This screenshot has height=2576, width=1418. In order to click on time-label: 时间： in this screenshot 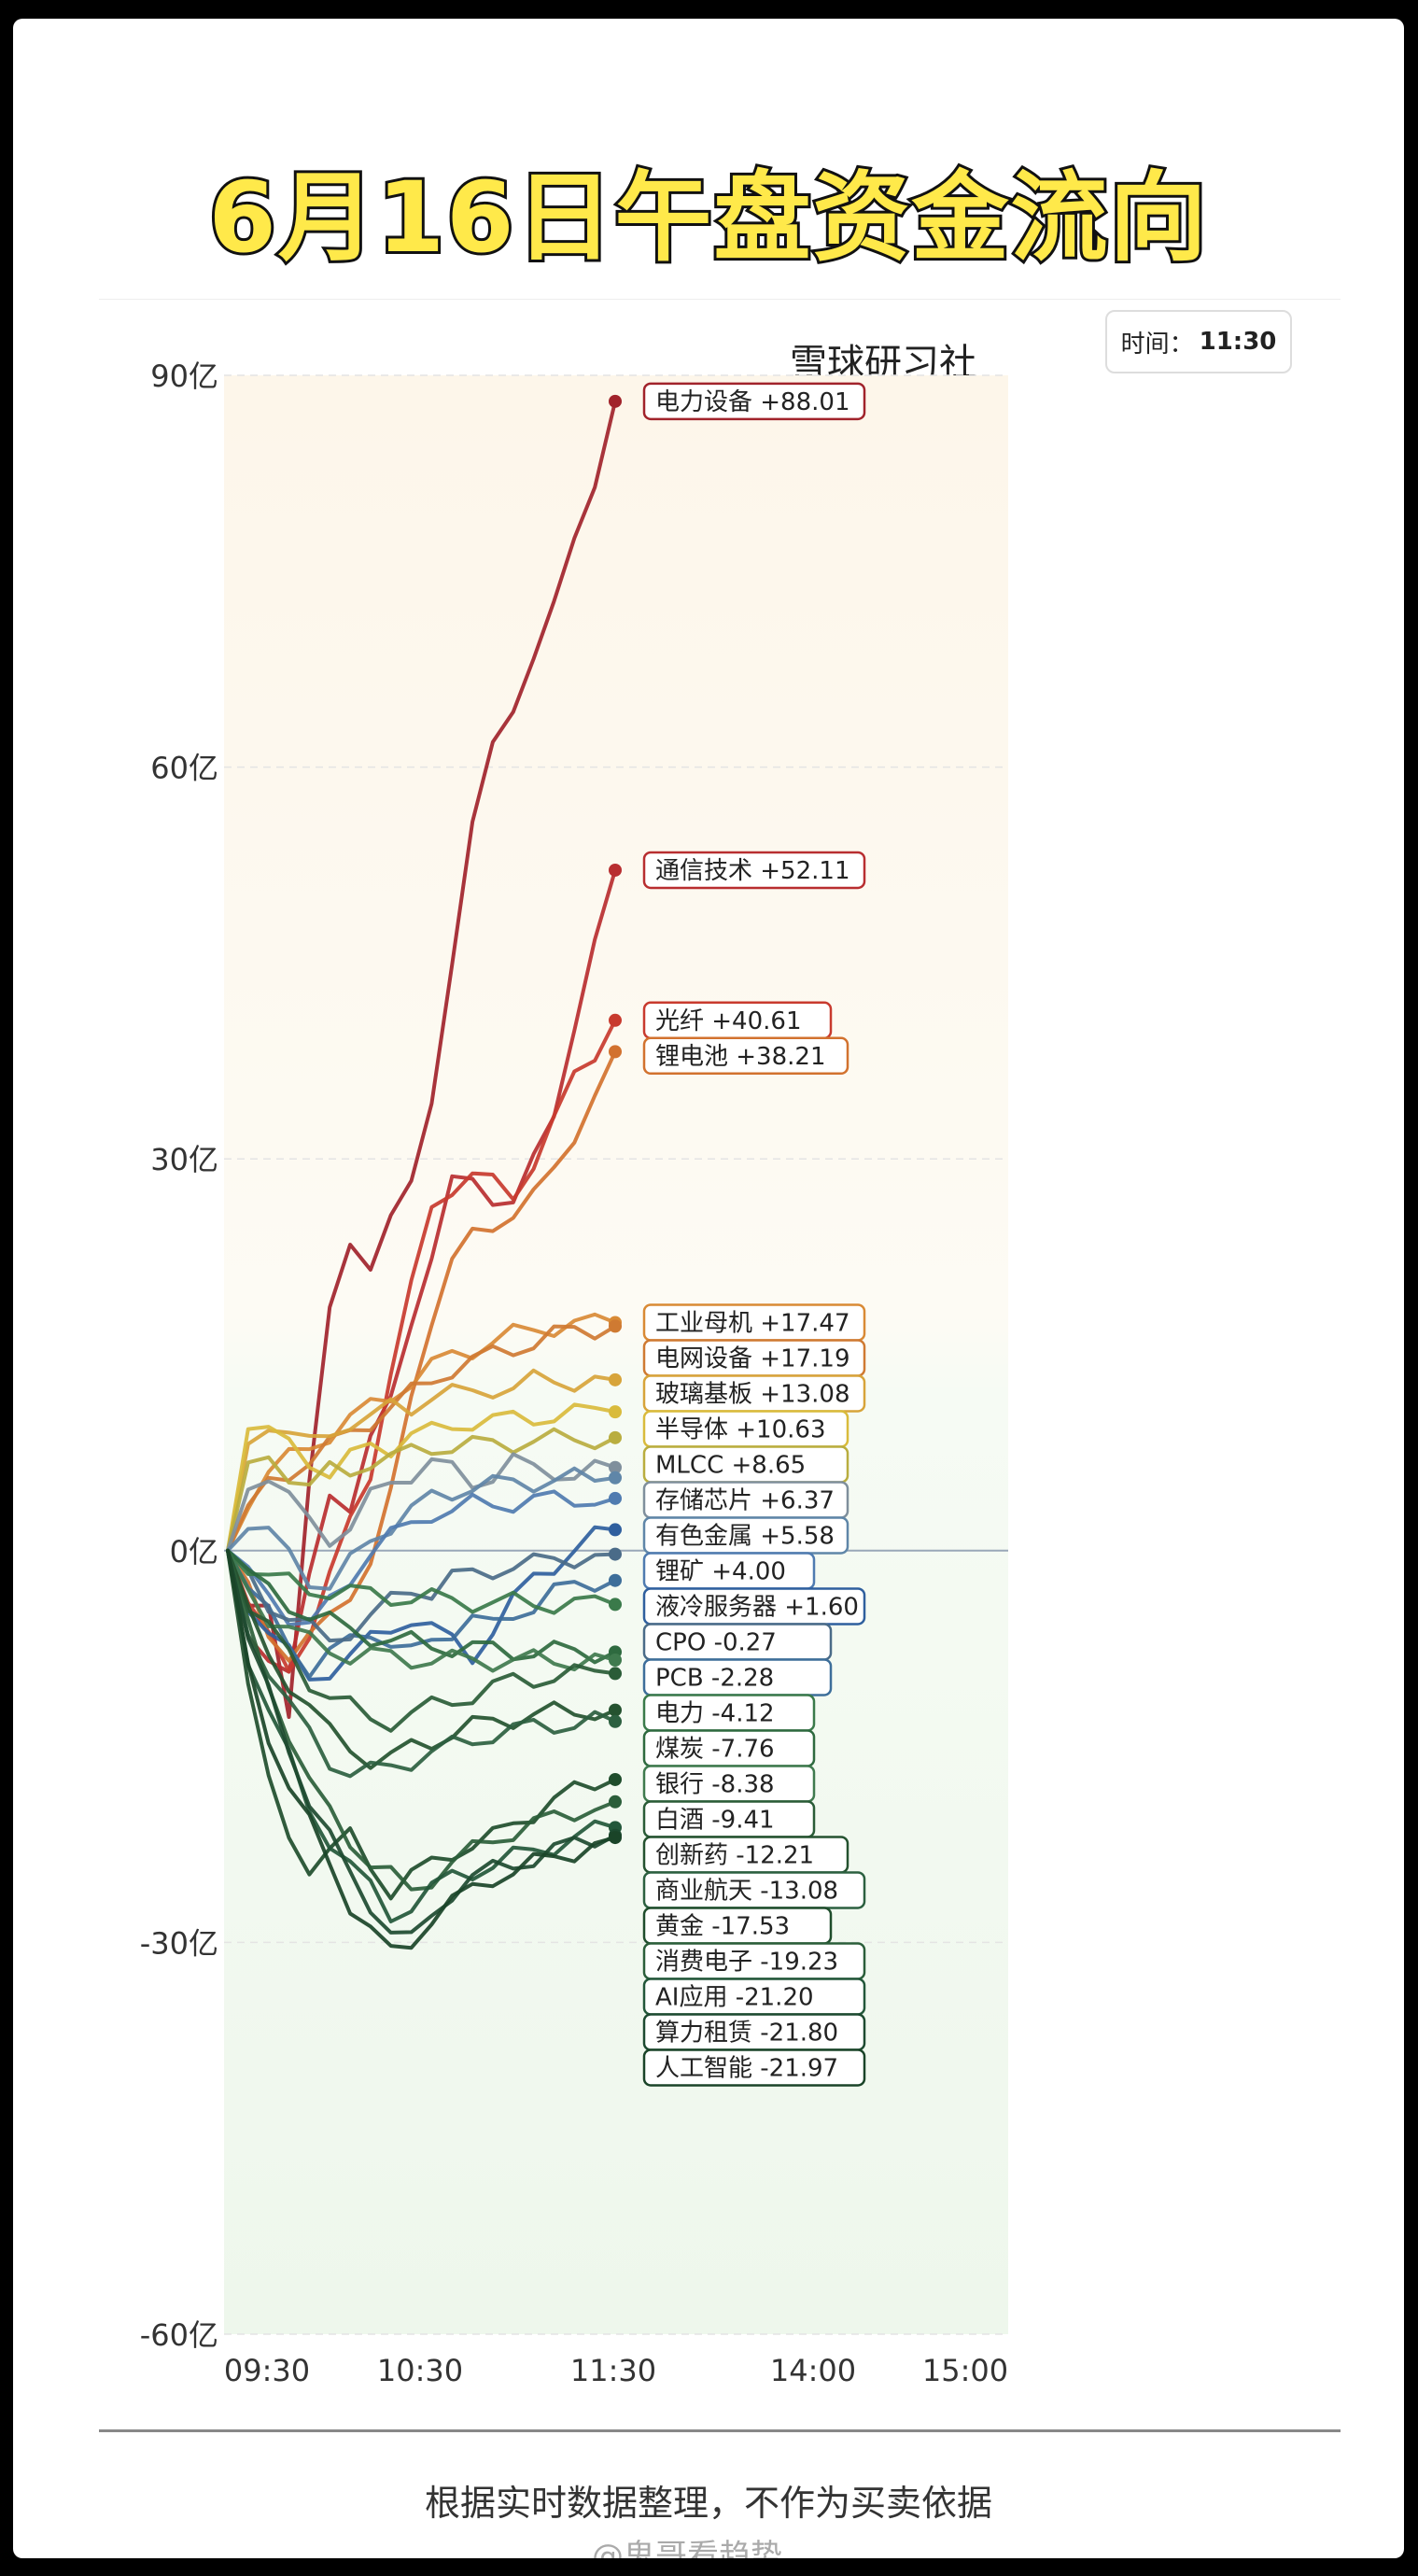, I will do `click(1157, 344)`.